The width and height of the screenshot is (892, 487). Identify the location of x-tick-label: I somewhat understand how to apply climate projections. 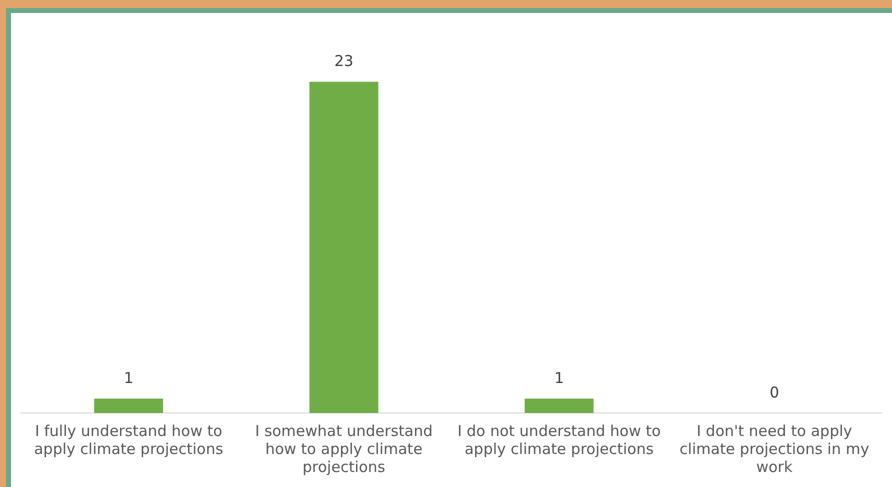
(344, 449).